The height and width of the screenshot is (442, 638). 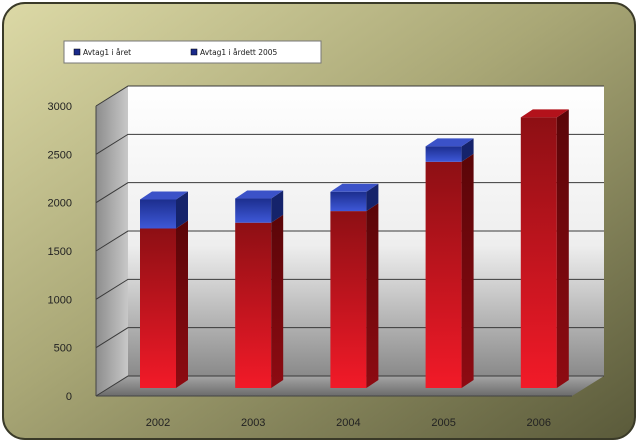 What do you see at coordinates (69, 397) in the screenshot?
I see `y-tick-label: 0` at bounding box center [69, 397].